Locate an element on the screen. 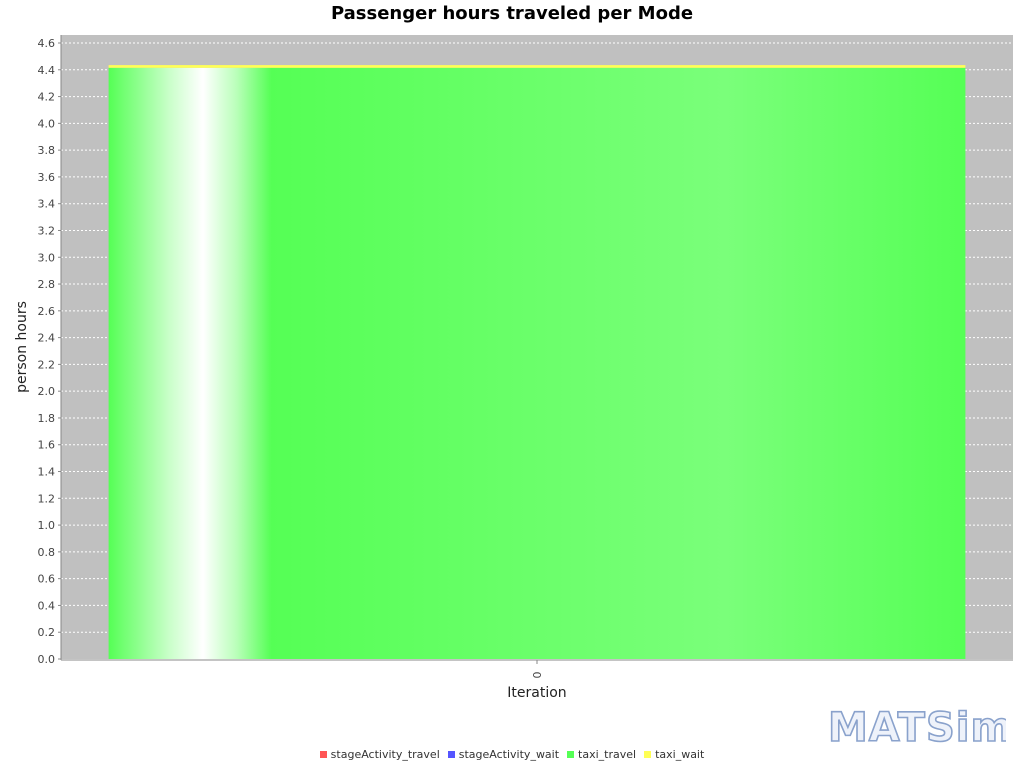  y-tick-label: 4.2 is located at coordinates (47, 97).